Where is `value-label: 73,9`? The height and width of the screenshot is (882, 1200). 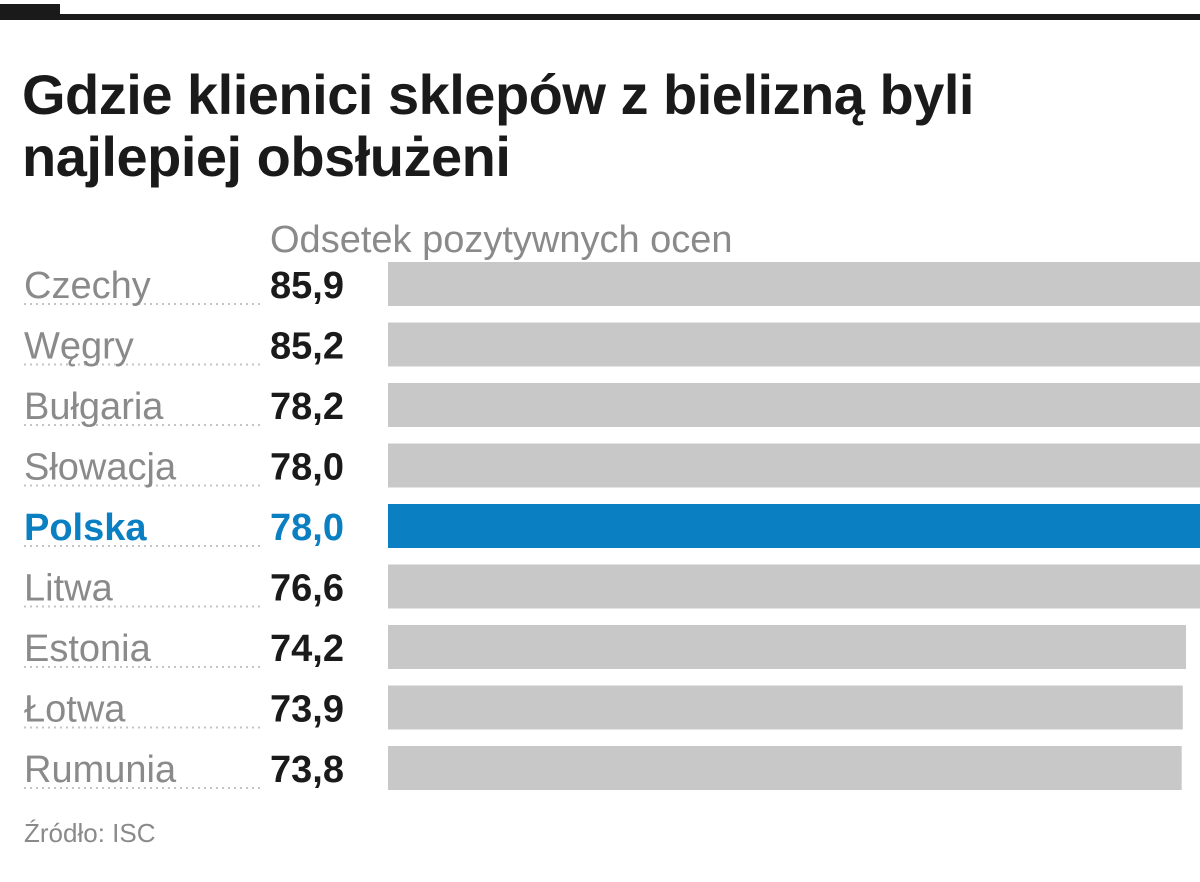 value-label: 73,9 is located at coordinates (307, 710).